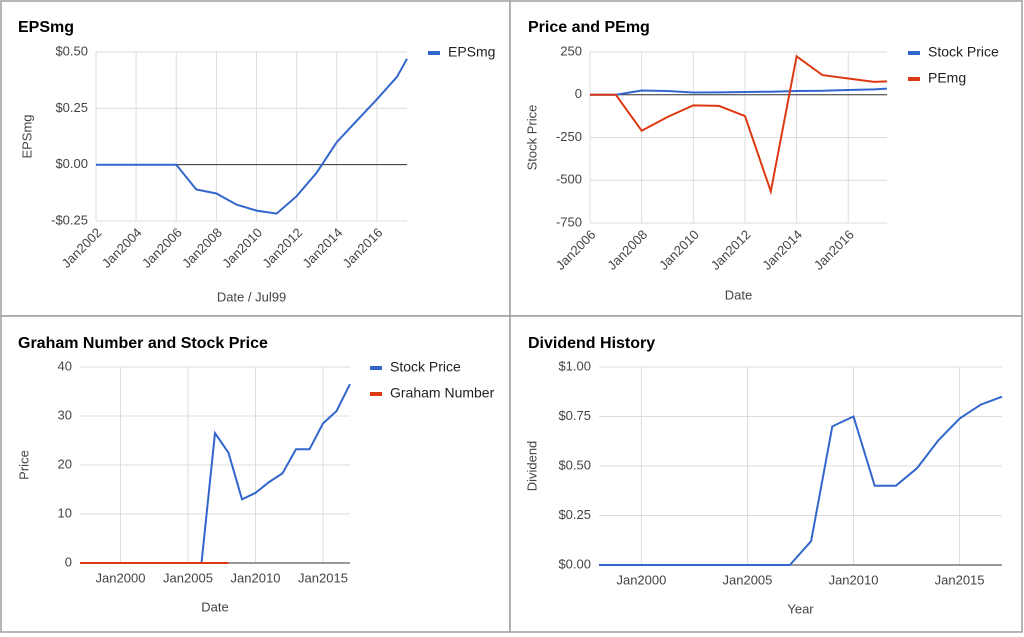 The height and width of the screenshot is (637, 1024). Describe the element at coordinates (69, 219) in the screenshot. I see `y-tick-label: -$0.25` at that location.